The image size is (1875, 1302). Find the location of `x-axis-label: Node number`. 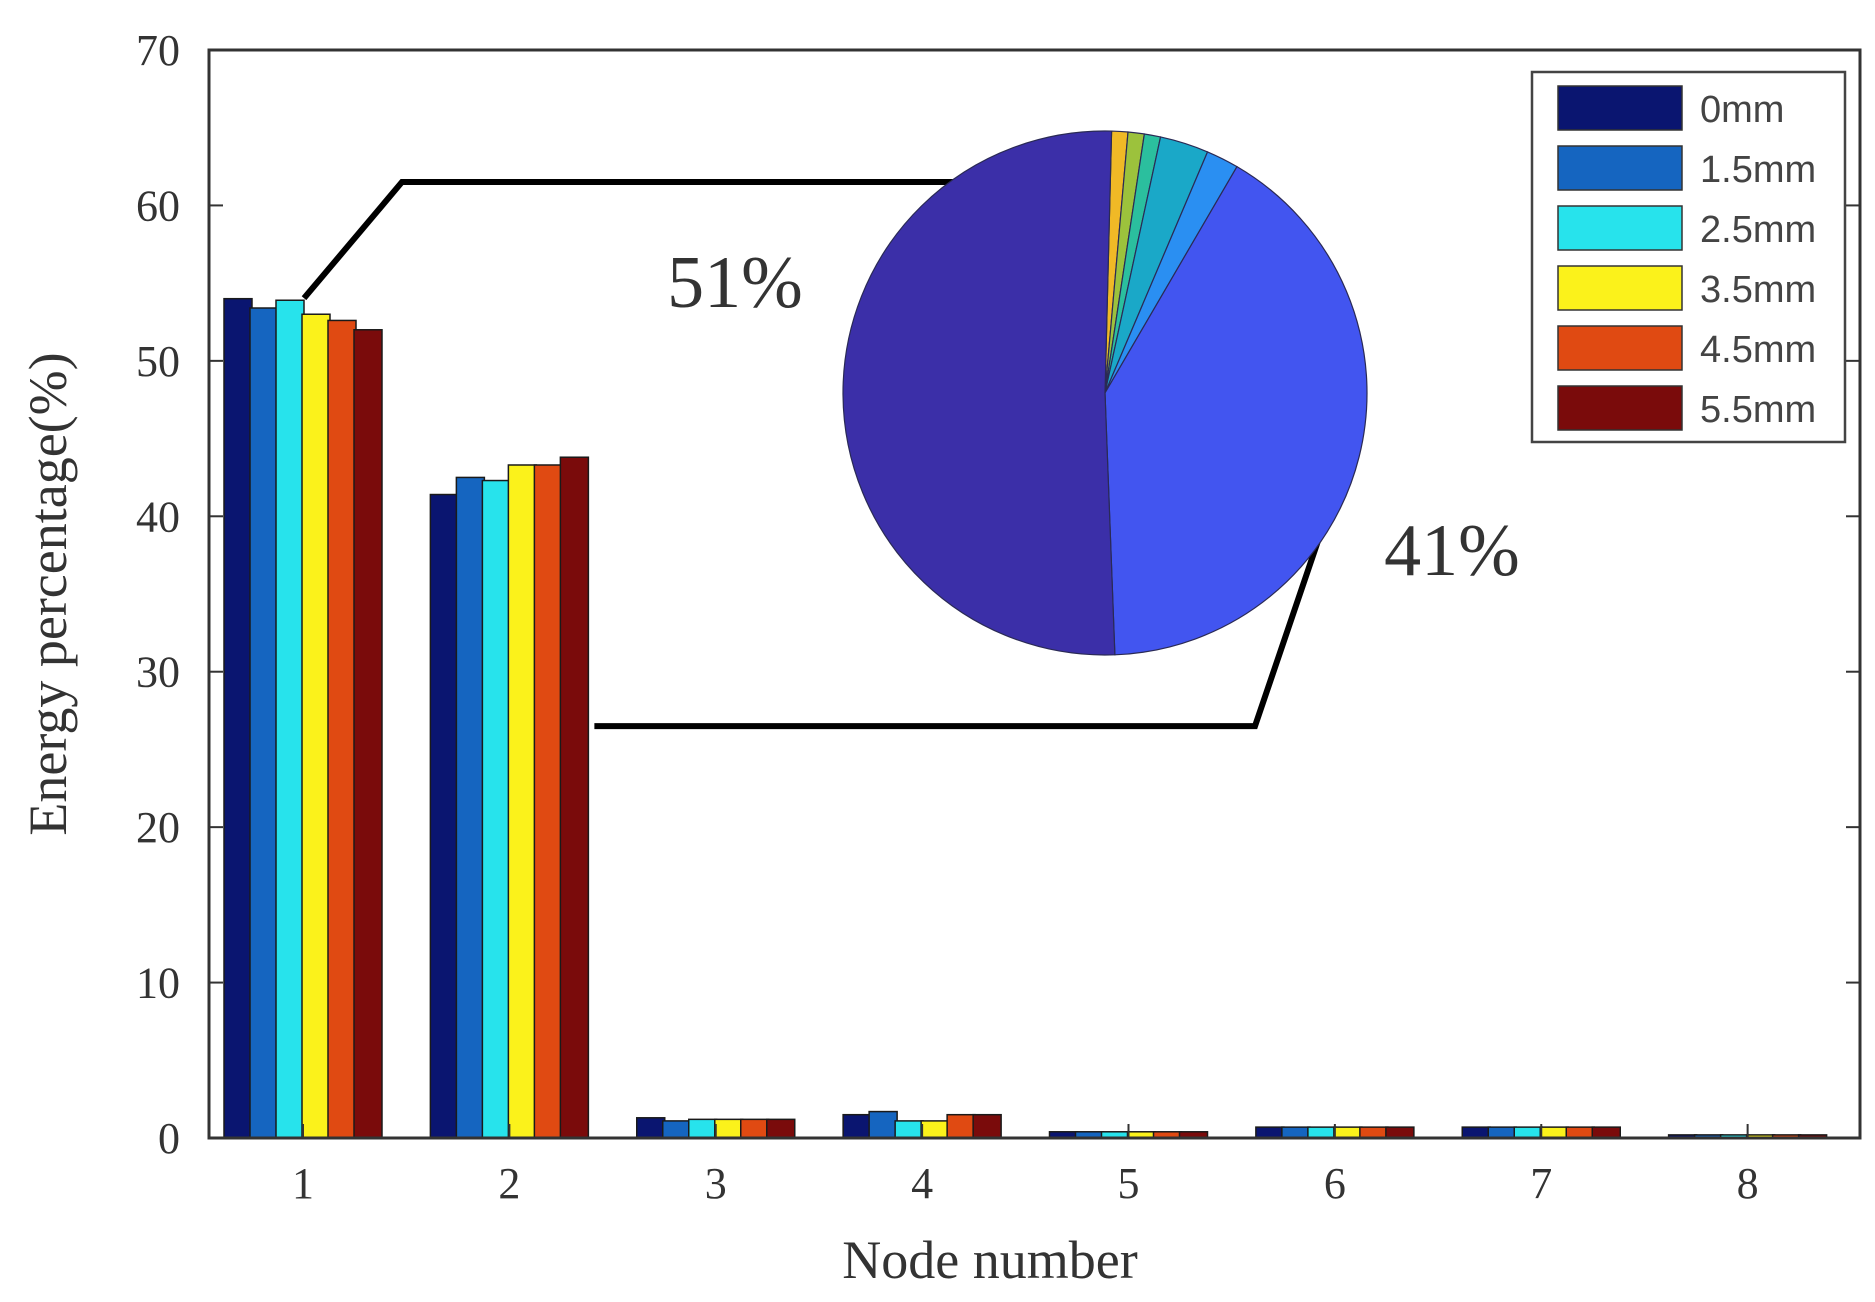

x-axis-label: Node number is located at coordinates (989, 1260).